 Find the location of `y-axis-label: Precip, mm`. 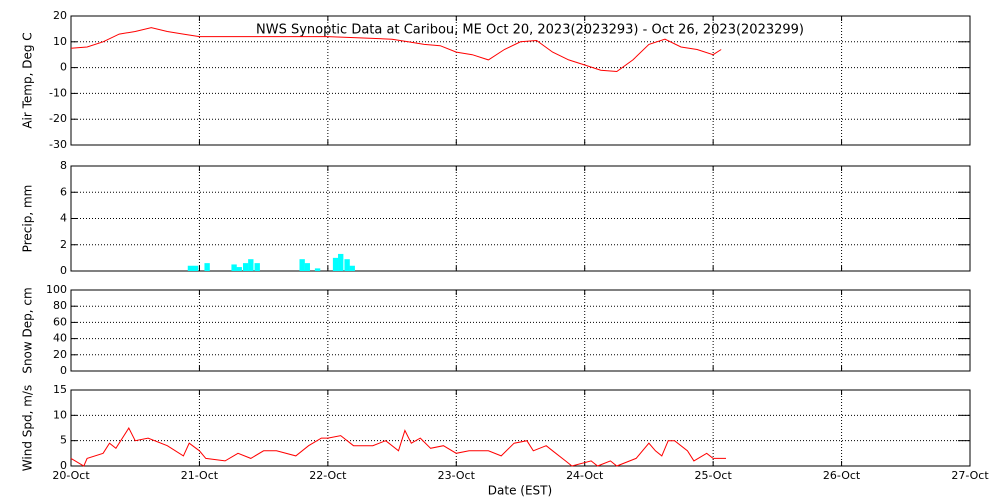

y-axis-label: Precip, mm is located at coordinates (28, 219).